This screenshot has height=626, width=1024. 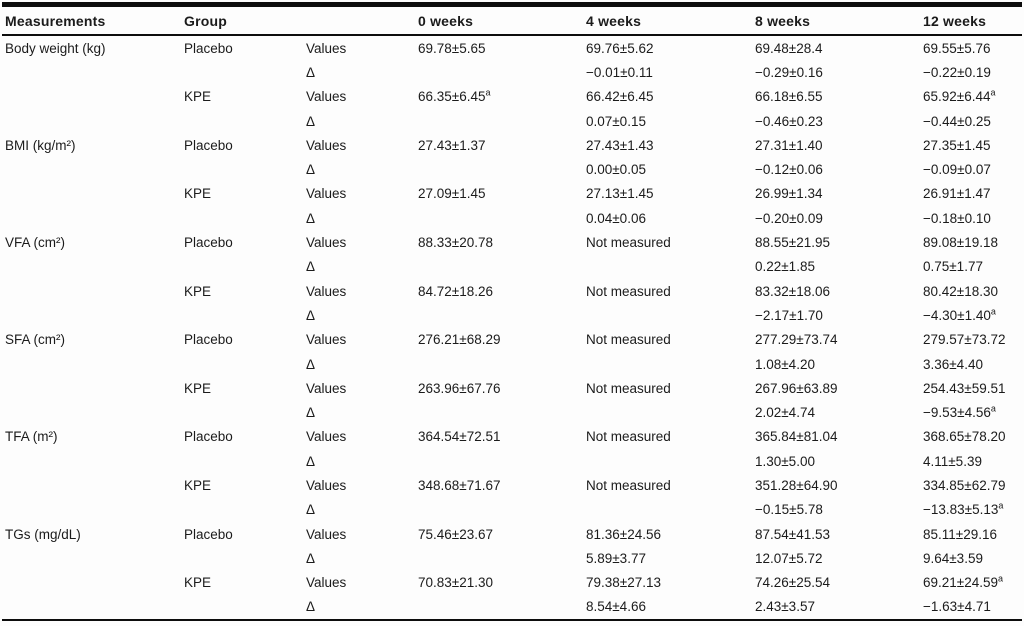 What do you see at coordinates (512, 315) in the screenshot?
I see `table-row: Δ −2.17±1.70 −4.30±1.40a` at bounding box center [512, 315].